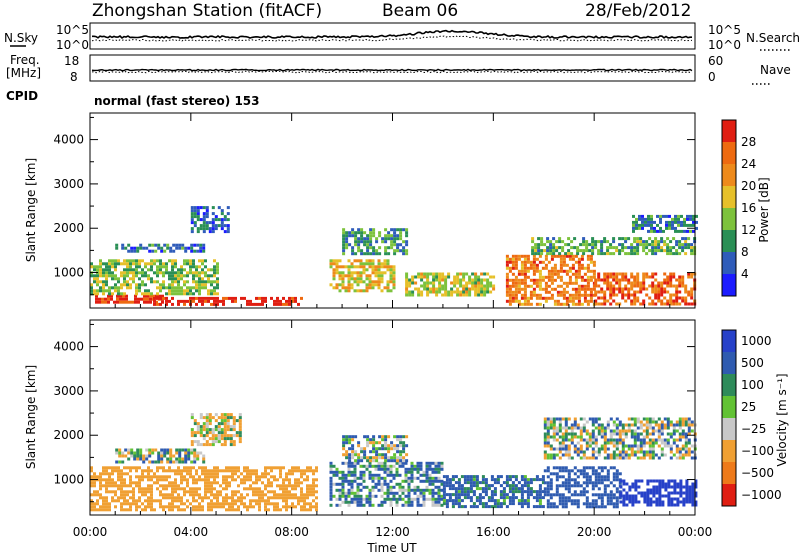 The image size is (800, 554). Describe the element at coordinates (729, 285) in the screenshot. I see `colorbar-swatch` at that location.